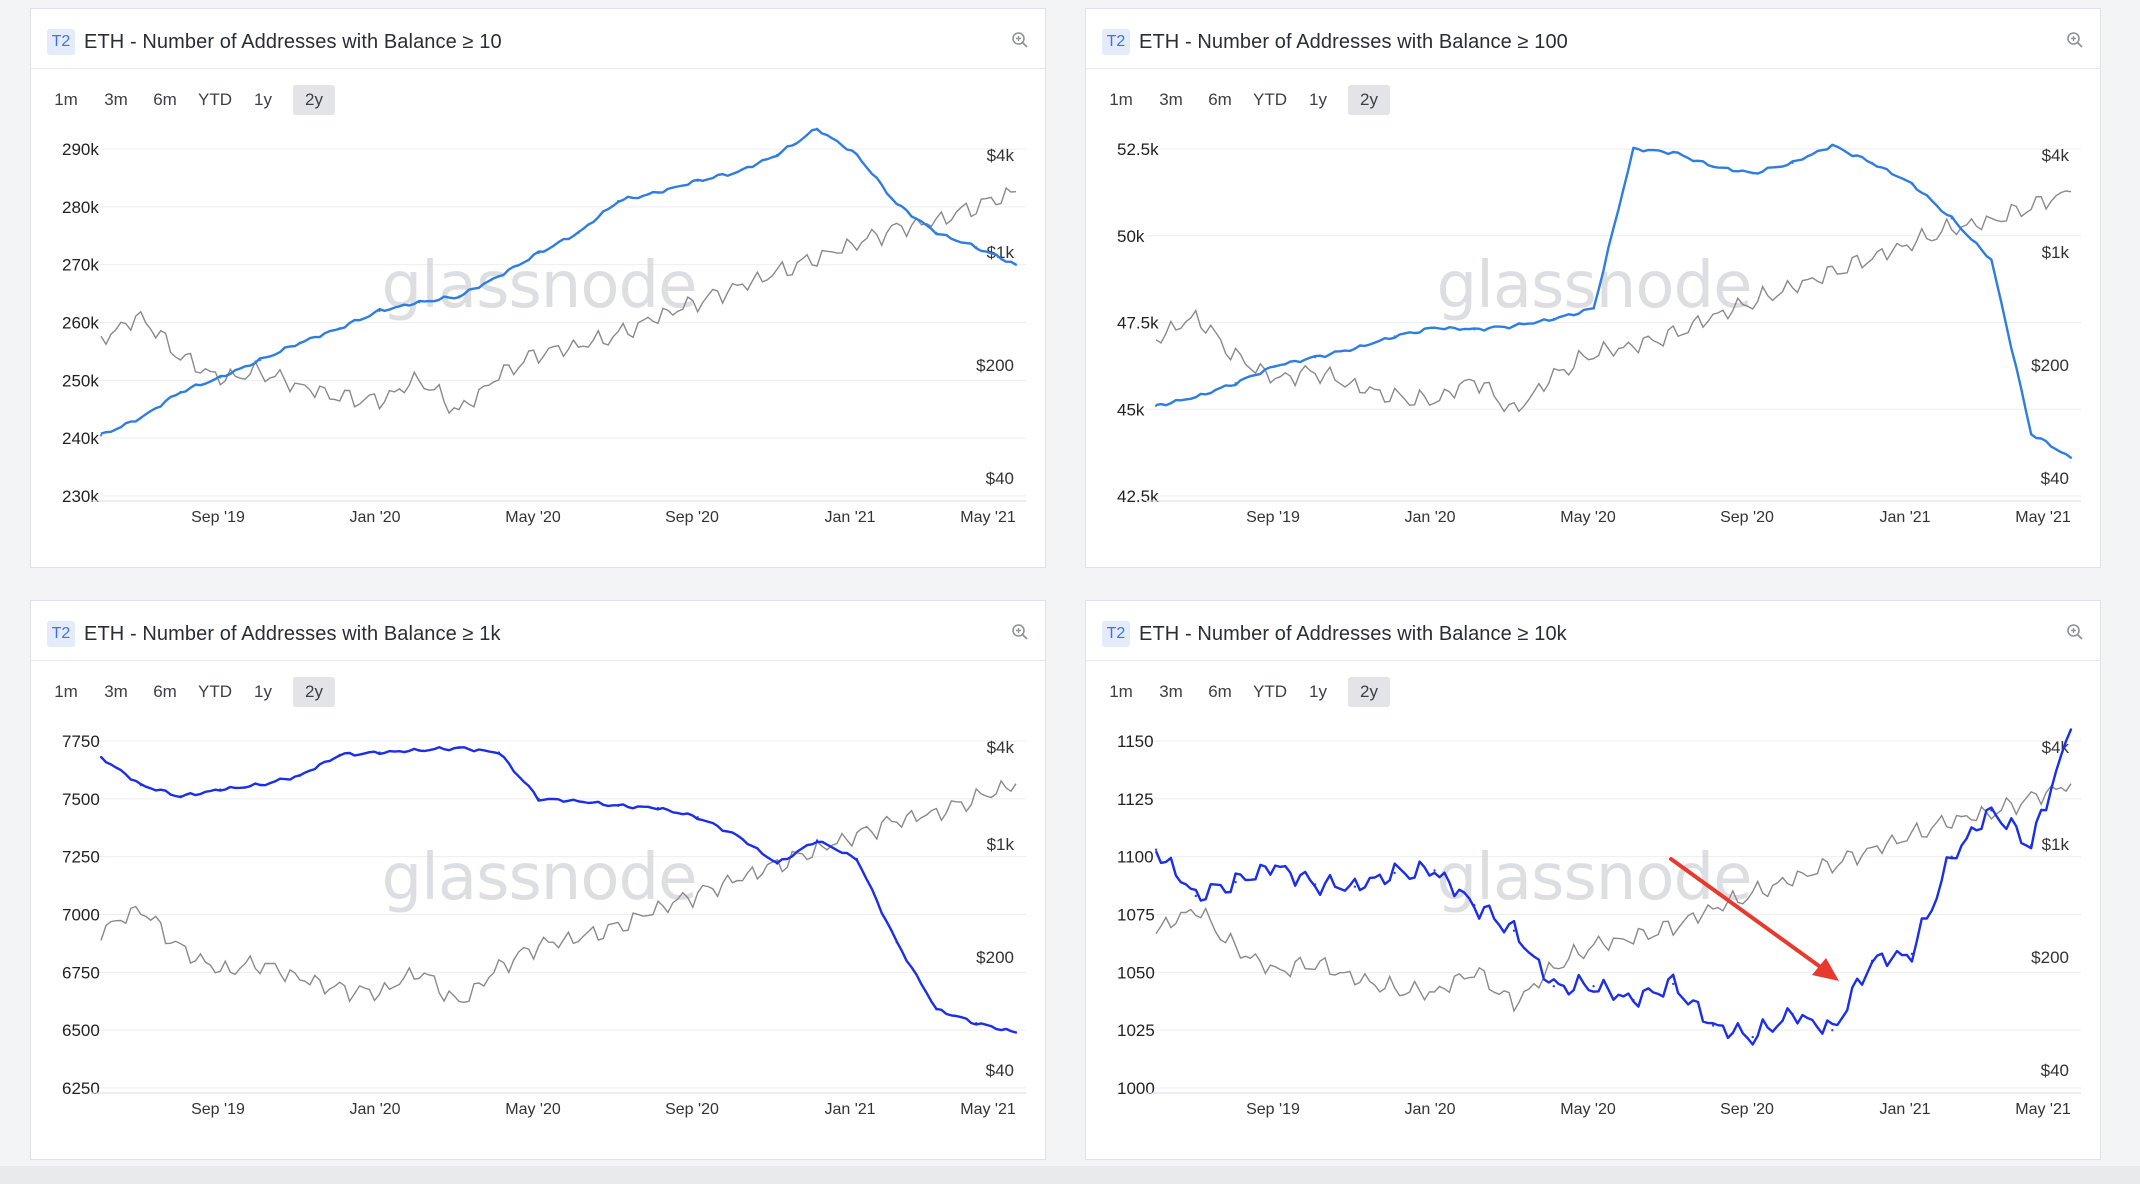 This screenshot has height=1184, width=2140. Describe the element at coordinates (80, 323) in the screenshot. I see `y-tick-label: 260k` at that location.